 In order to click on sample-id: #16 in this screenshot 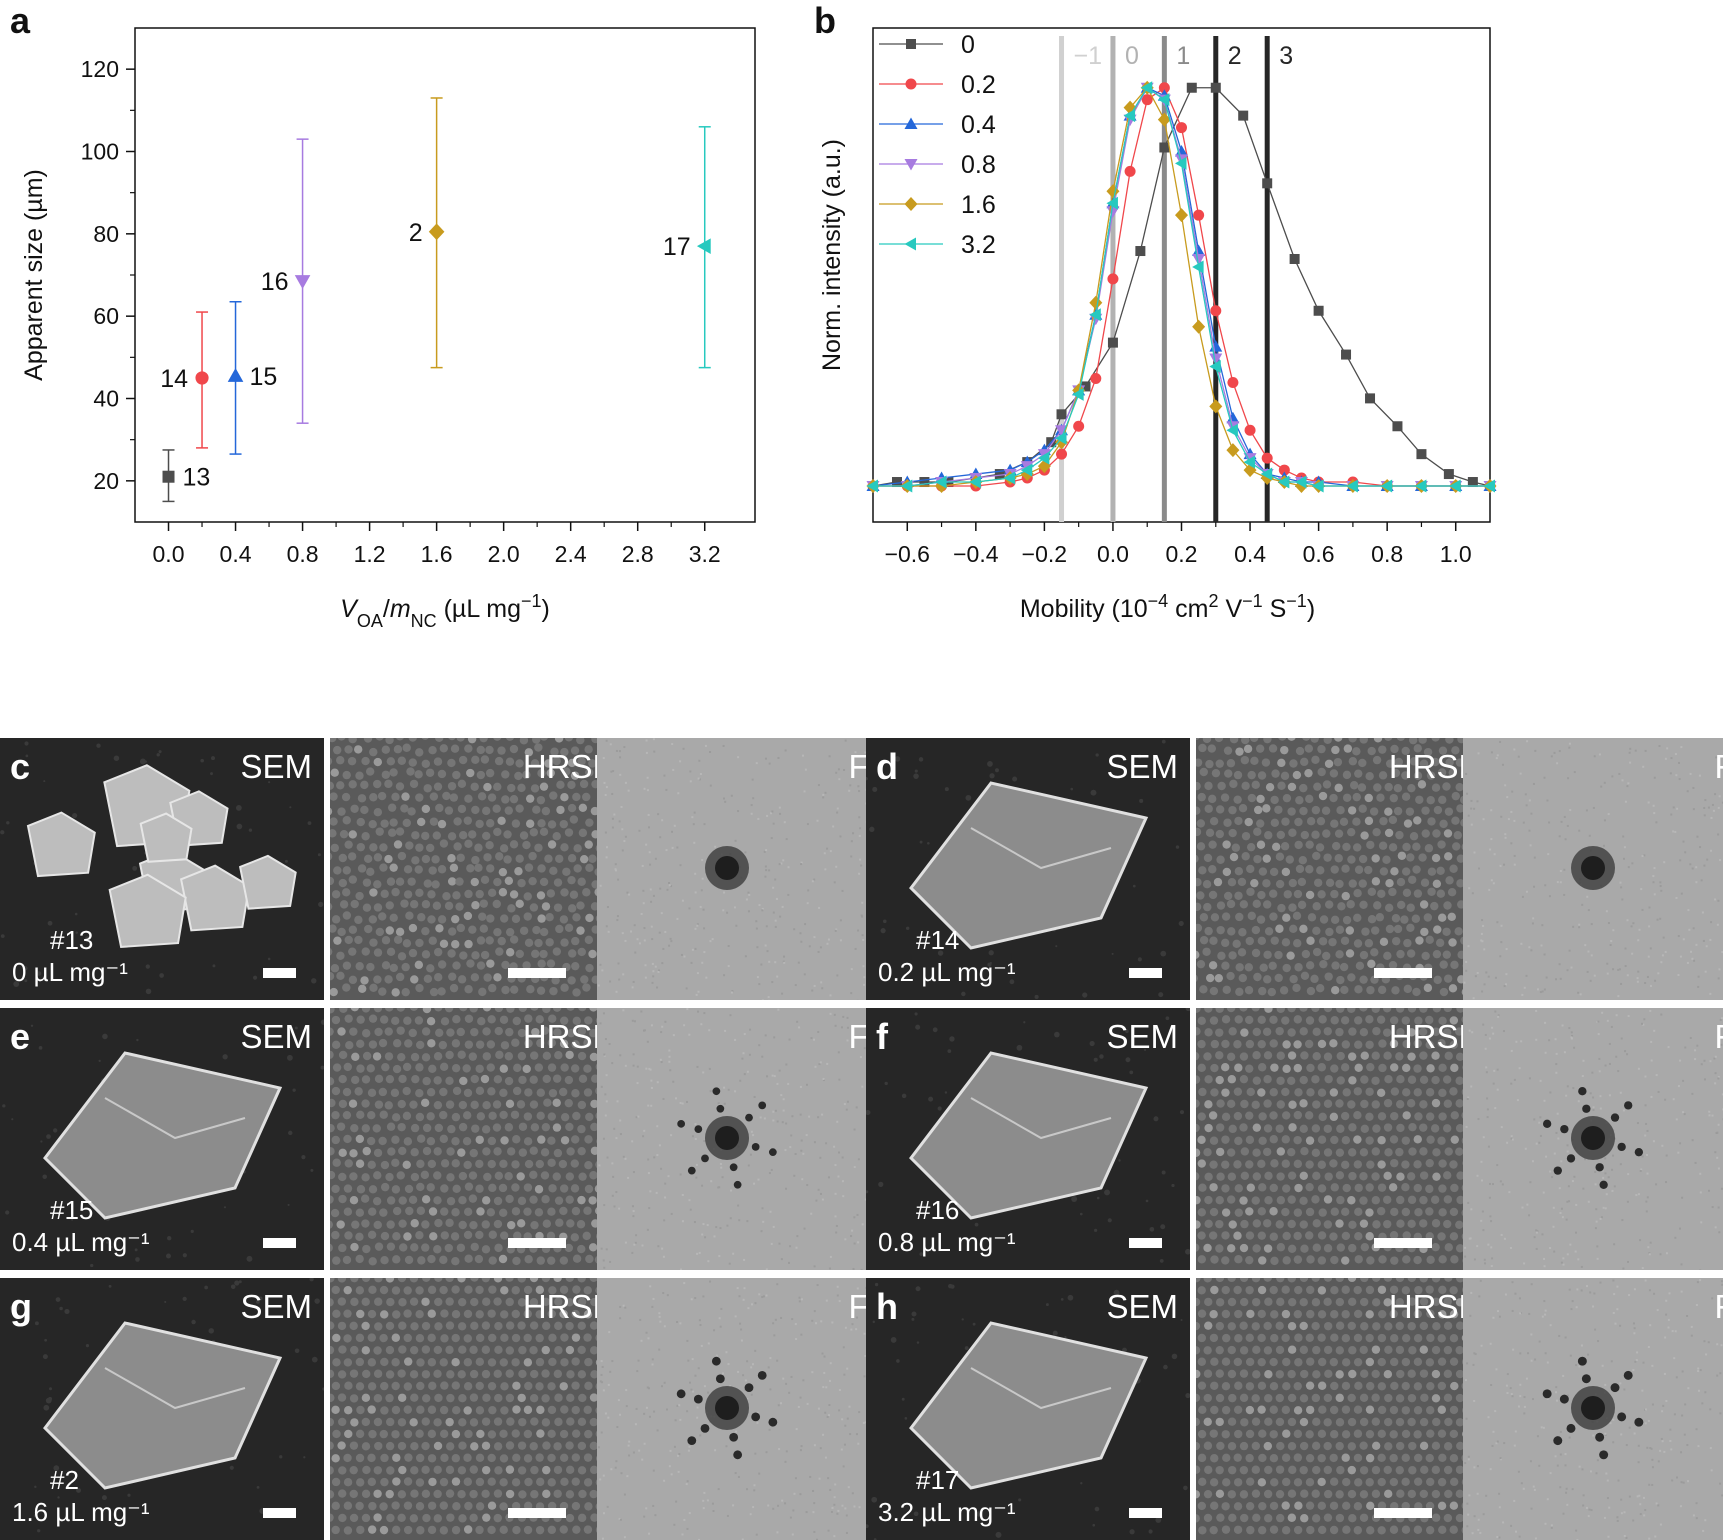, I will do `click(937, 1210)`.